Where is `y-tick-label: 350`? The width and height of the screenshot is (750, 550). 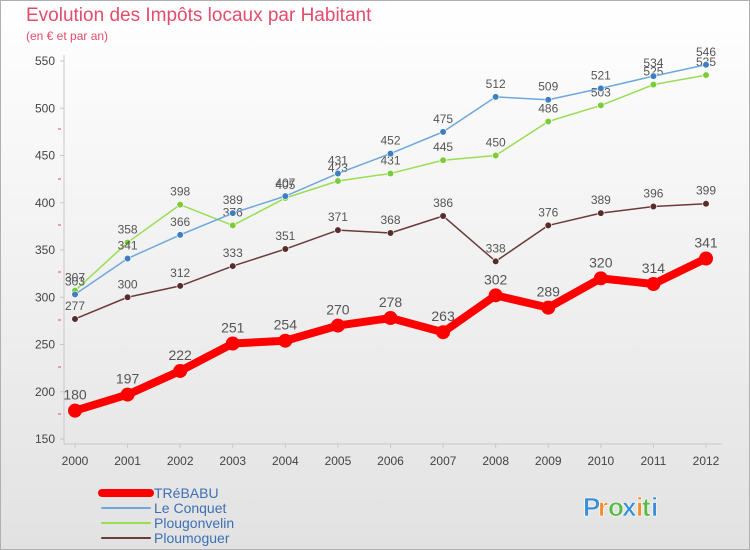 y-tick-label: 350 is located at coordinates (45, 250).